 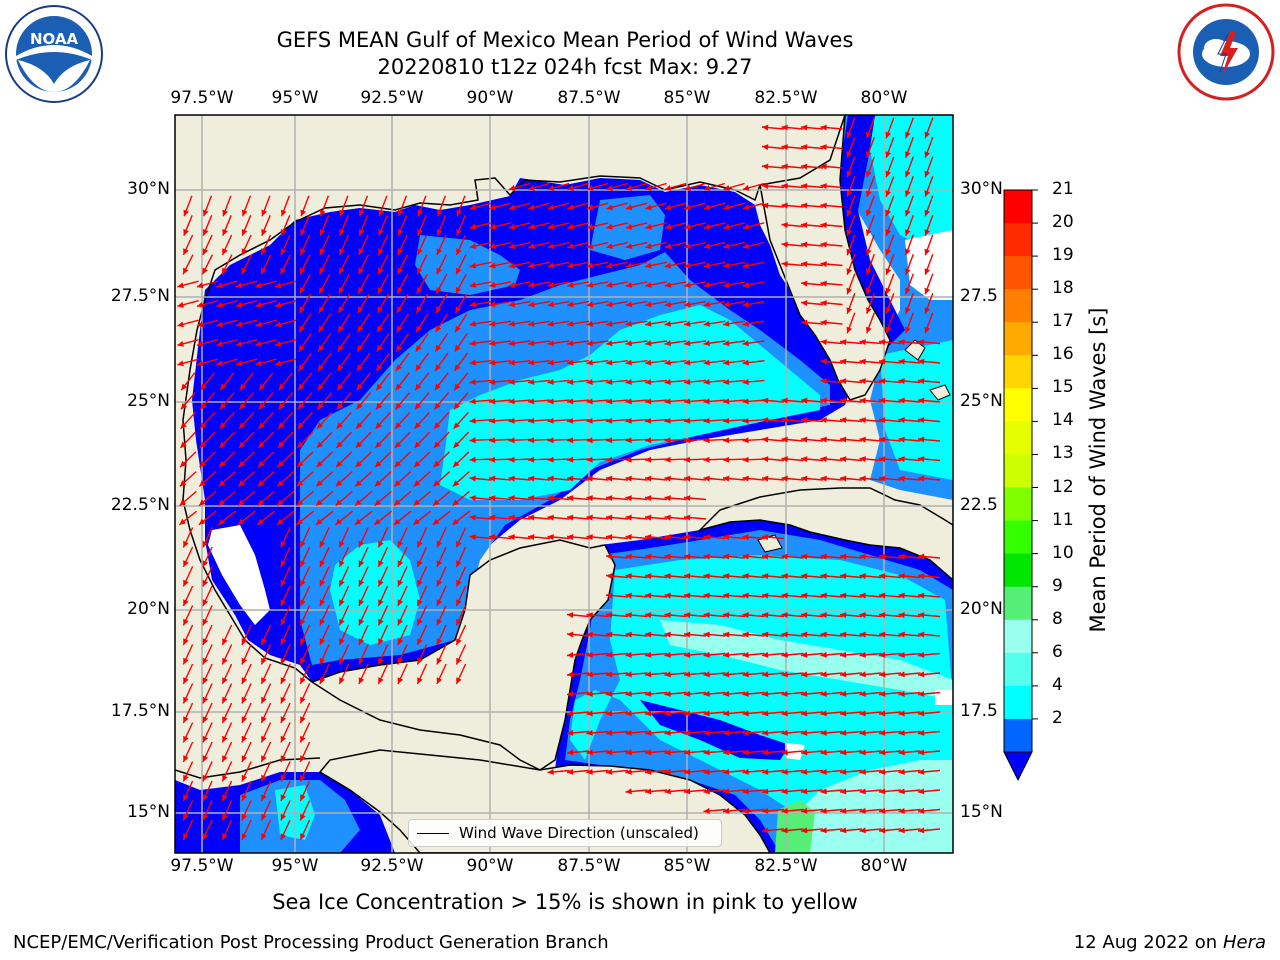 What do you see at coordinates (1098, 470) in the screenshot?
I see `colorbar-title: Mean Period of Wind Waves [s]` at bounding box center [1098, 470].